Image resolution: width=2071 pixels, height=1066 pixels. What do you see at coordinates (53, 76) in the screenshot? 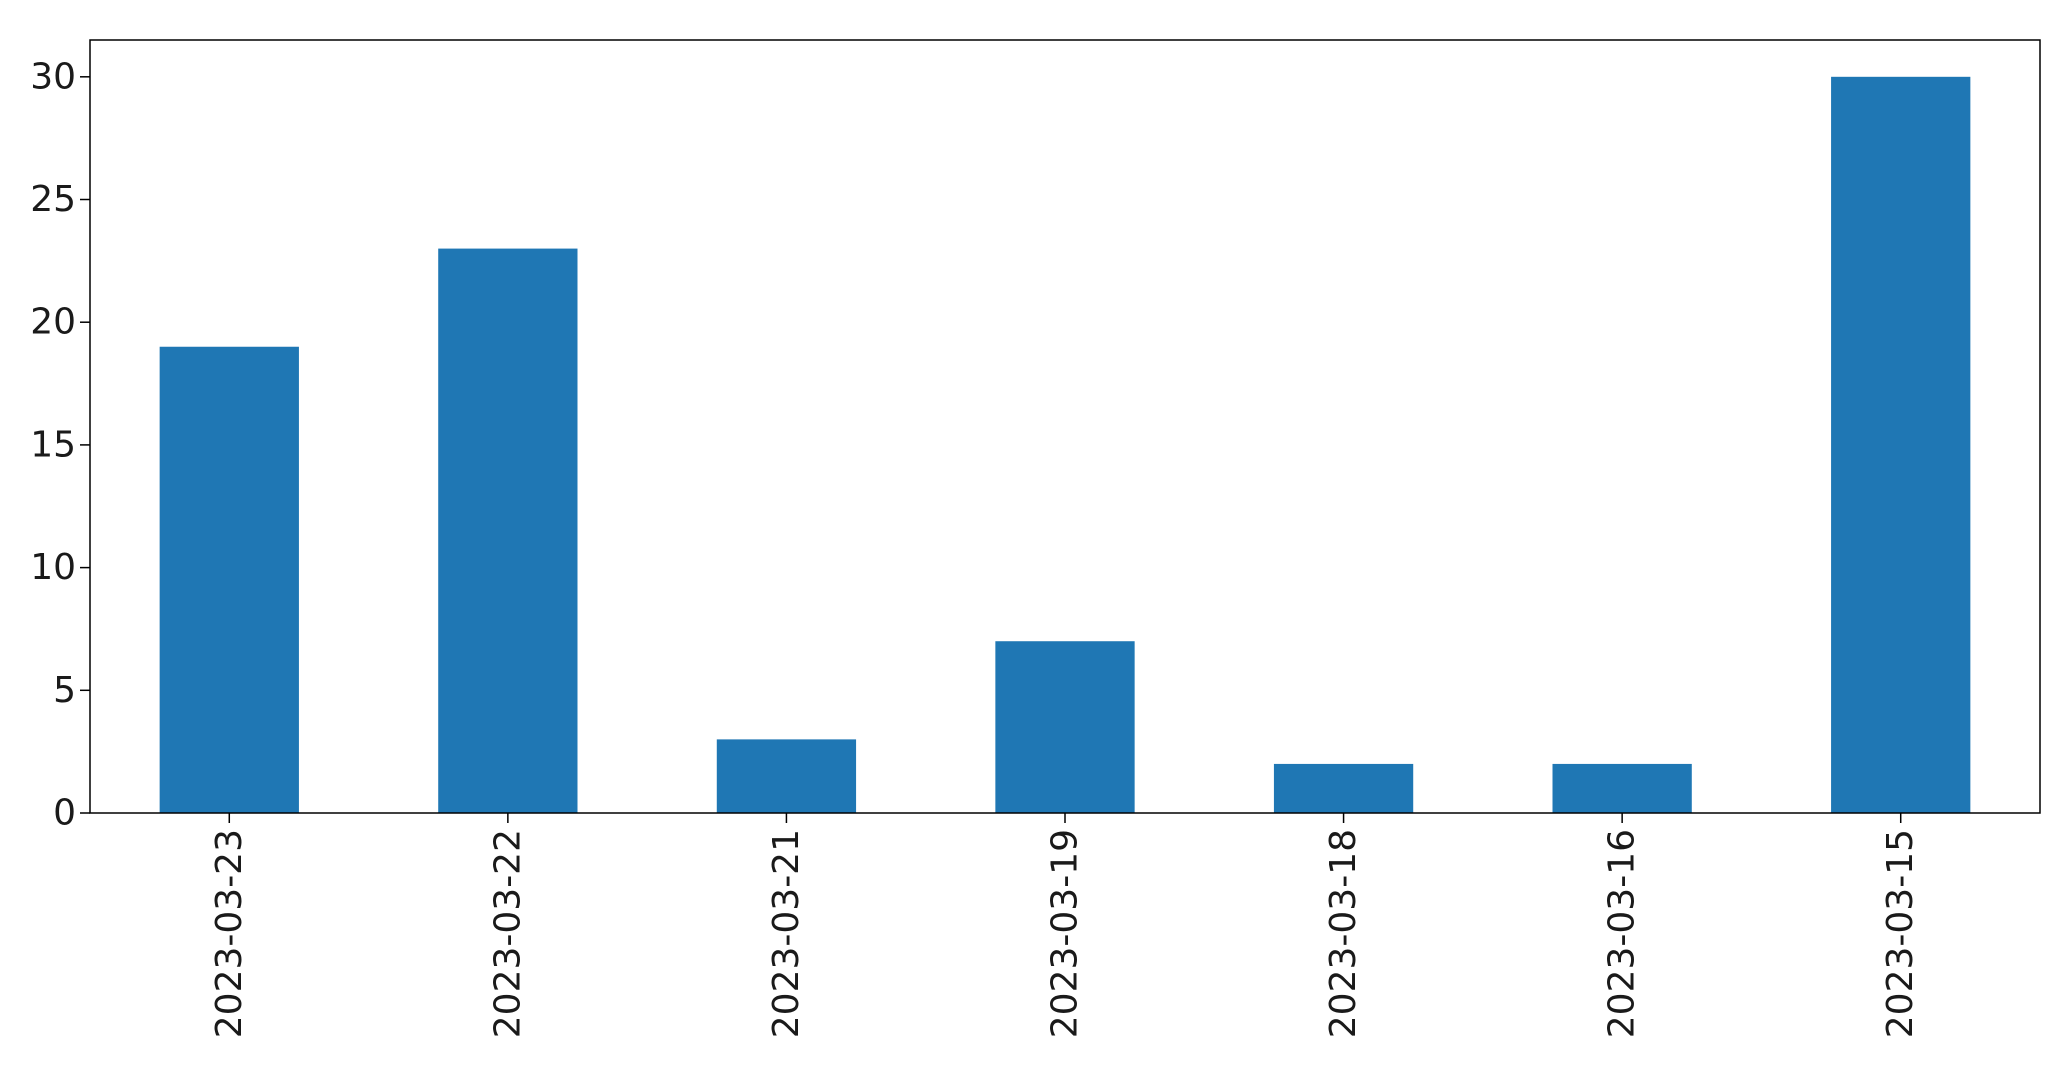
I see `y-tick-label: 30` at bounding box center [53, 76].